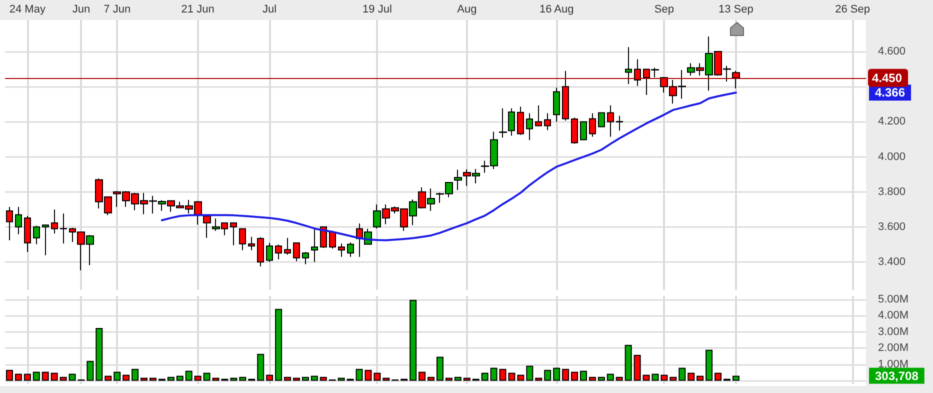 Image resolution: width=933 pixels, height=393 pixels. Describe the element at coordinates (377, 10) in the screenshot. I see `x-tick-label: 19 Jul` at that location.